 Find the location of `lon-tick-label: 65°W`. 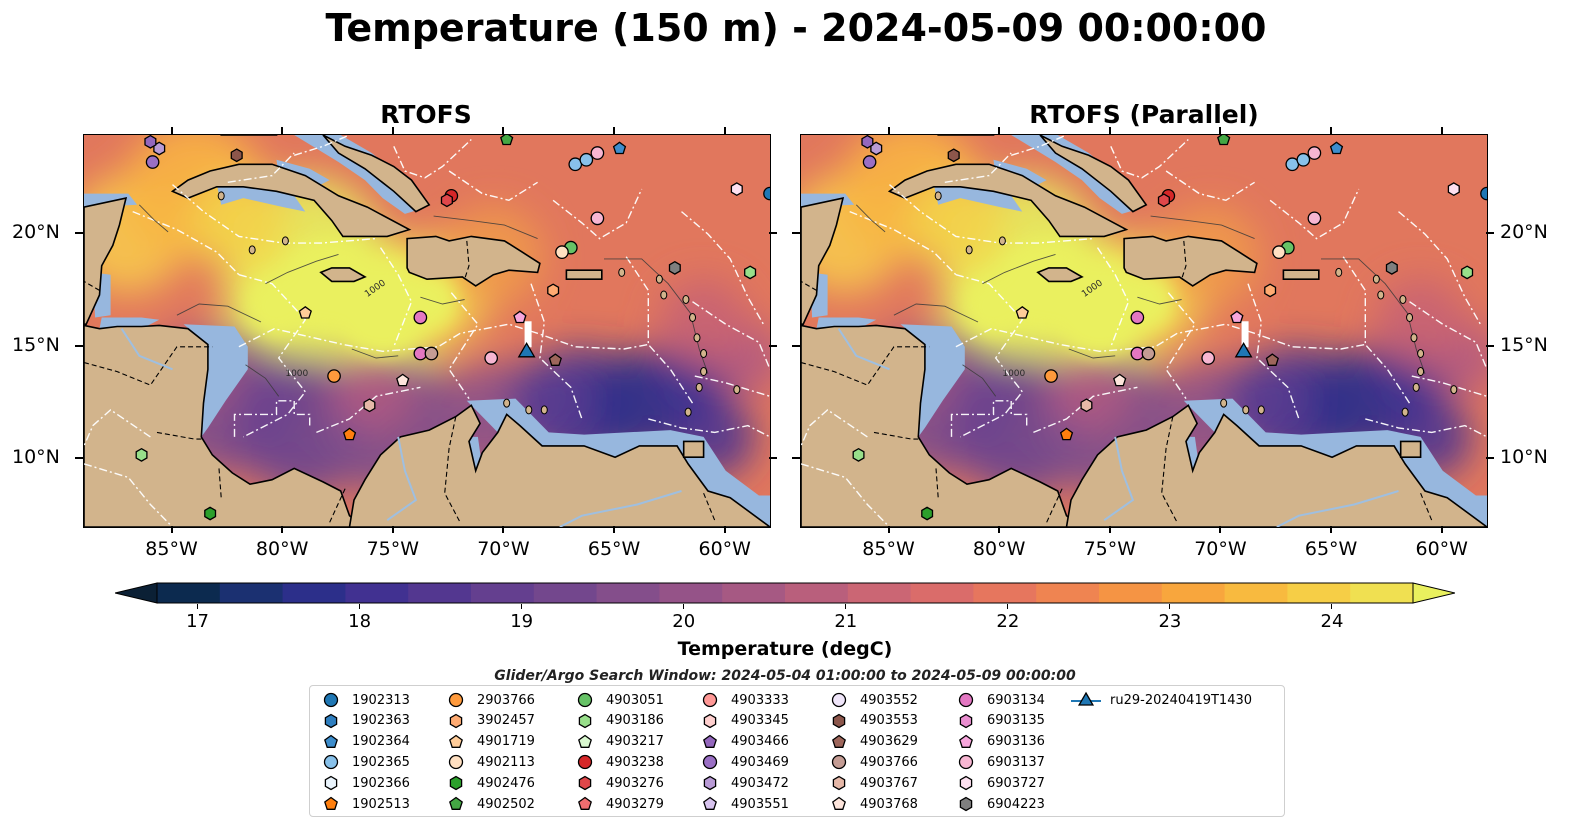

lon-tick-label: 65°W is located at coordinates (1331, 549).